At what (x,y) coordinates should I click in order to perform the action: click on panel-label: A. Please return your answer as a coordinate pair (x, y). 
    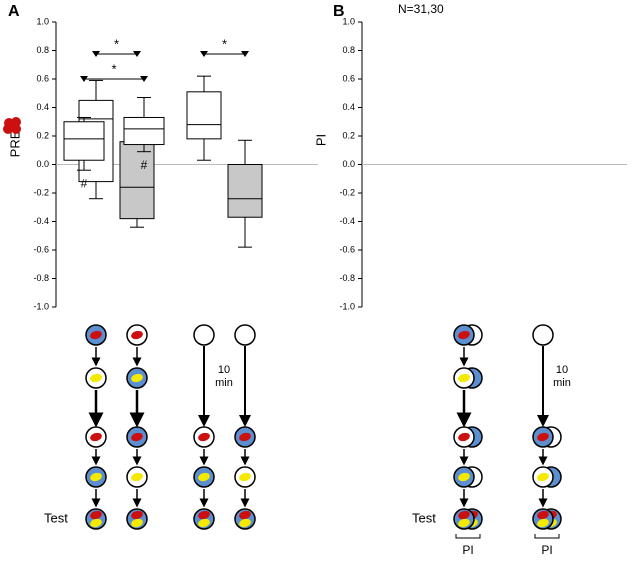
    Looking at the image, I should click on (14, 11).